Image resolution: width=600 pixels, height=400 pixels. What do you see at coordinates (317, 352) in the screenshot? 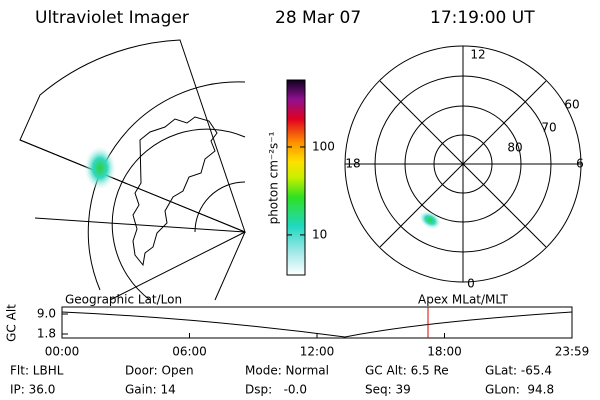
I see `x-tick-label: 12:00` at bounding box center [317, 352].